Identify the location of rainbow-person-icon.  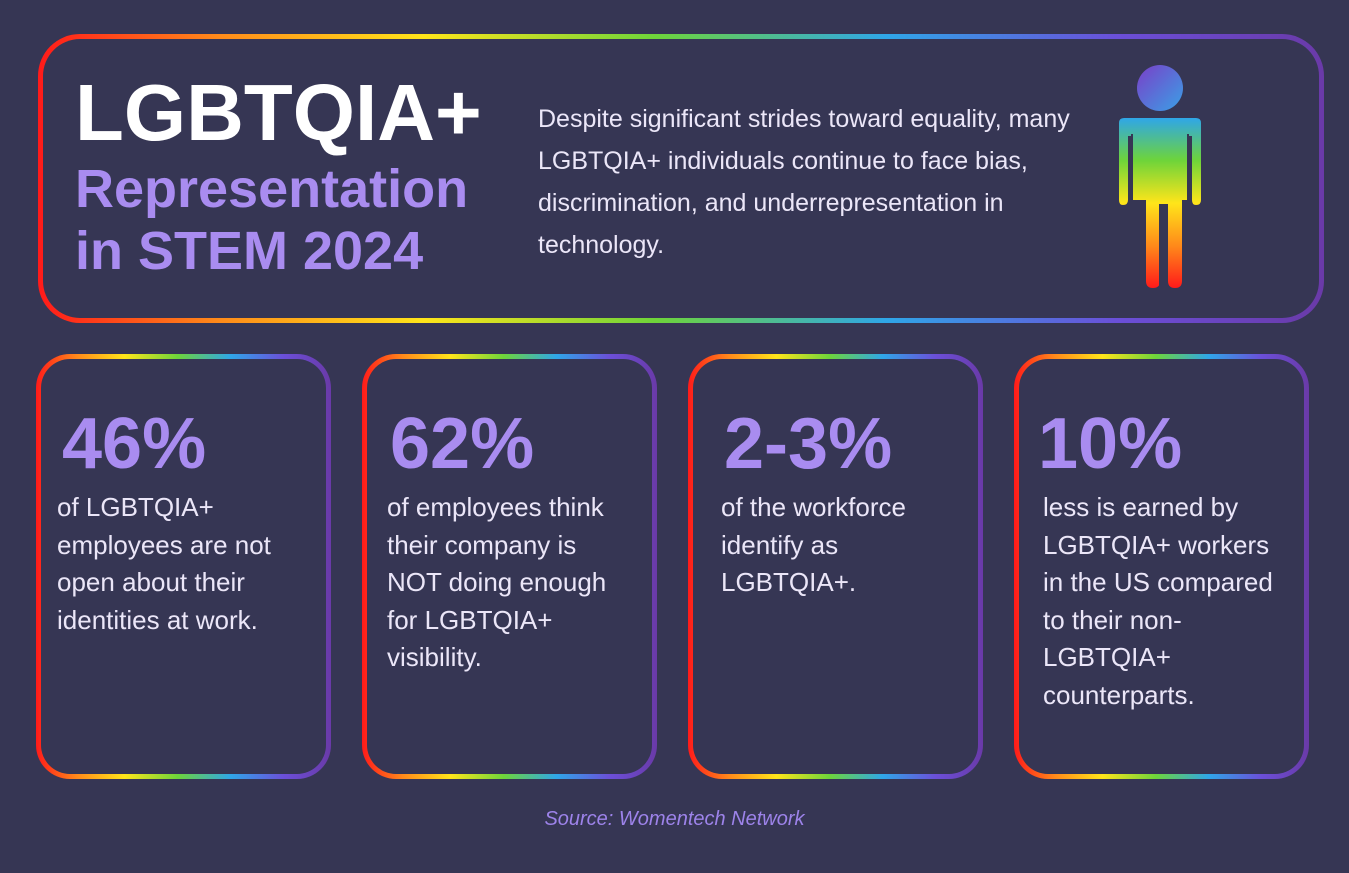
(1160, 176).